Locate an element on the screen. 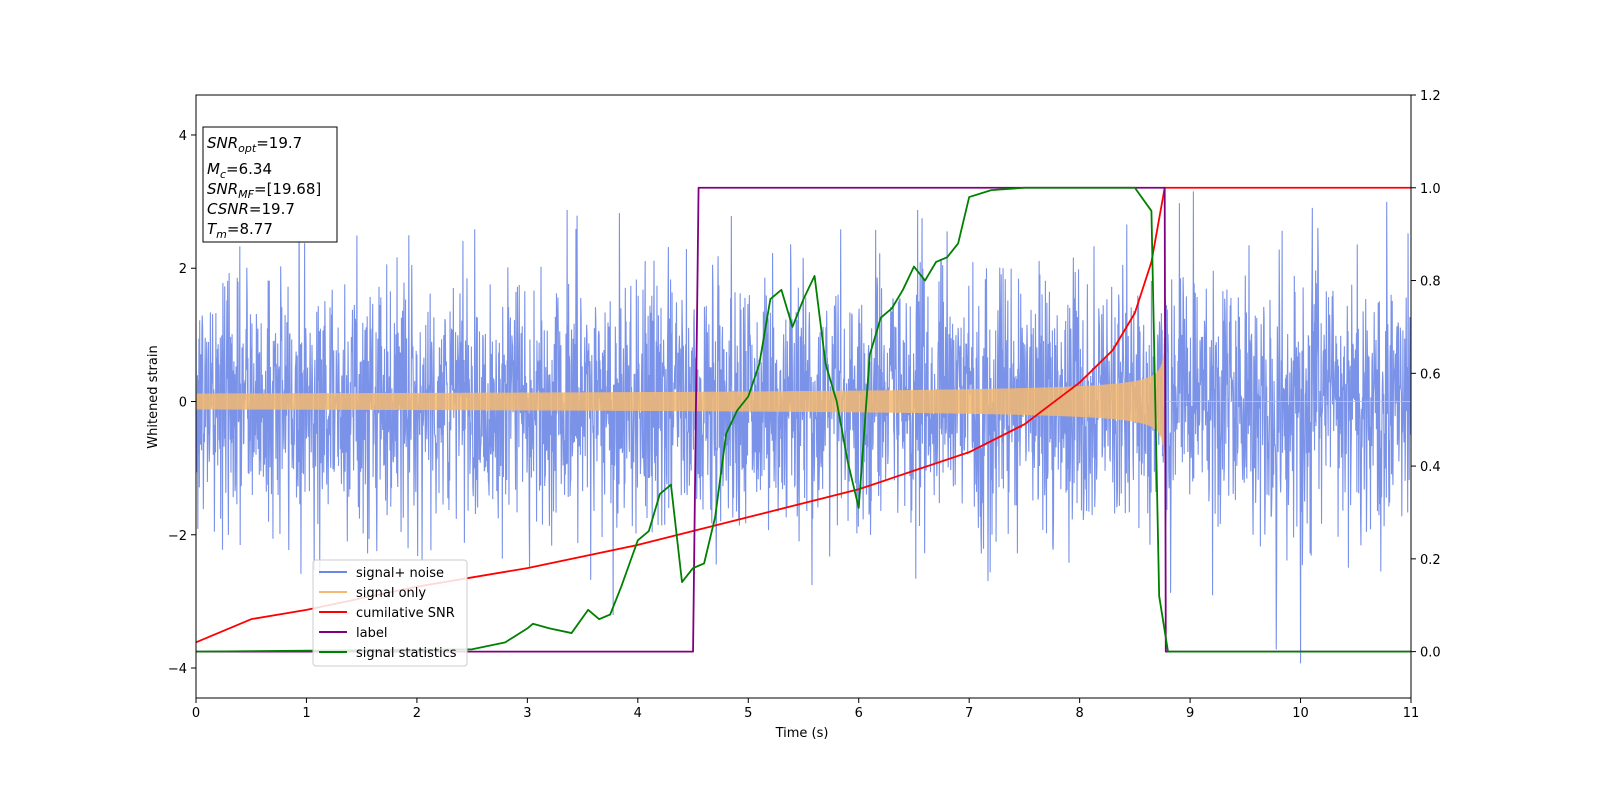 The image size is (1600, 800). y-axis-left: 4 2 0 −2 −4 is located at coordinates (182, 403).